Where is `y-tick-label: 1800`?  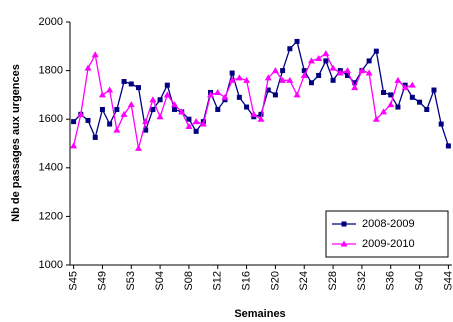 y-tick-label: 1800 is located at coordinates (51, 71).